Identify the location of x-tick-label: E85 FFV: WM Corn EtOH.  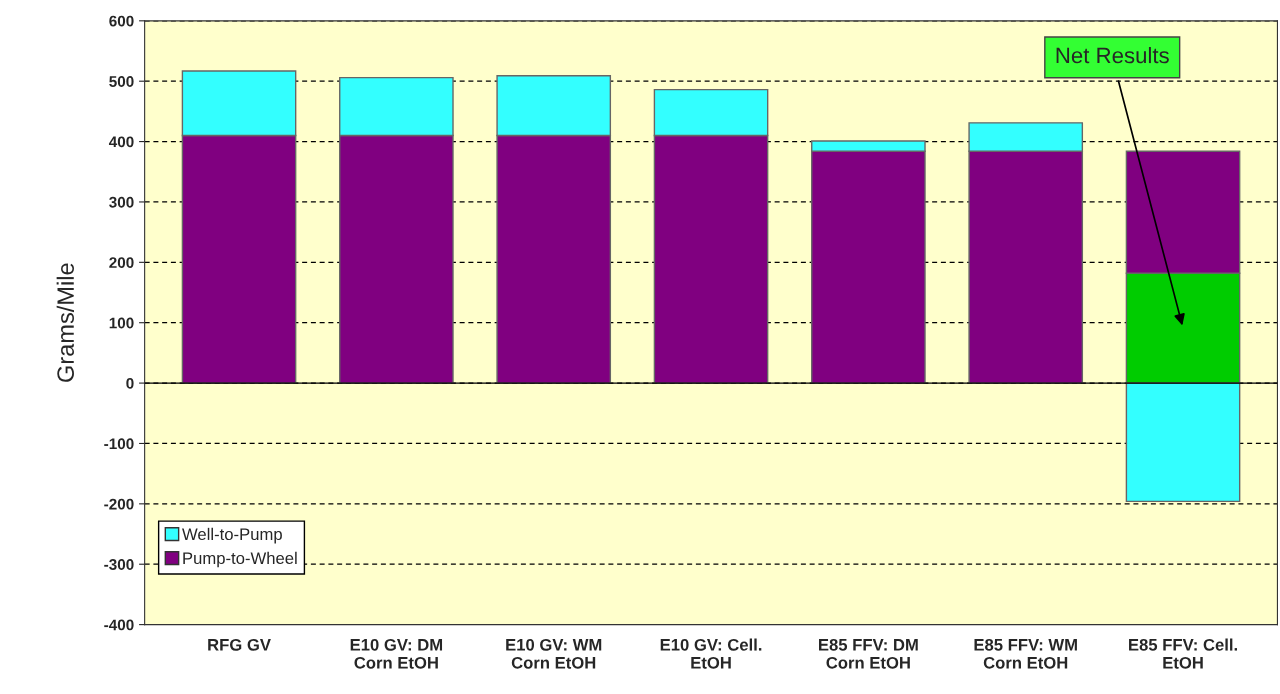
(1025, 653).